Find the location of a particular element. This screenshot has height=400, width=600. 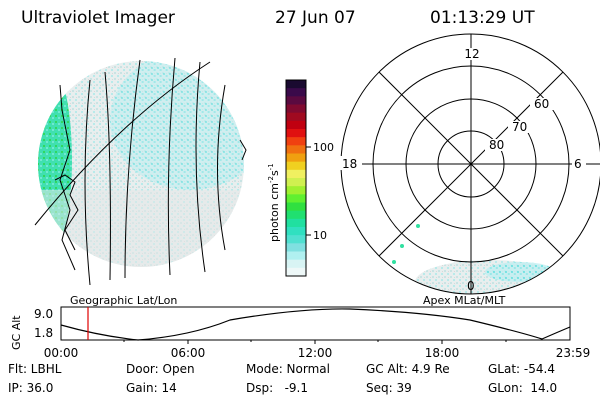

gain-info: Gain: 14 is located at coordinates (151, 388).